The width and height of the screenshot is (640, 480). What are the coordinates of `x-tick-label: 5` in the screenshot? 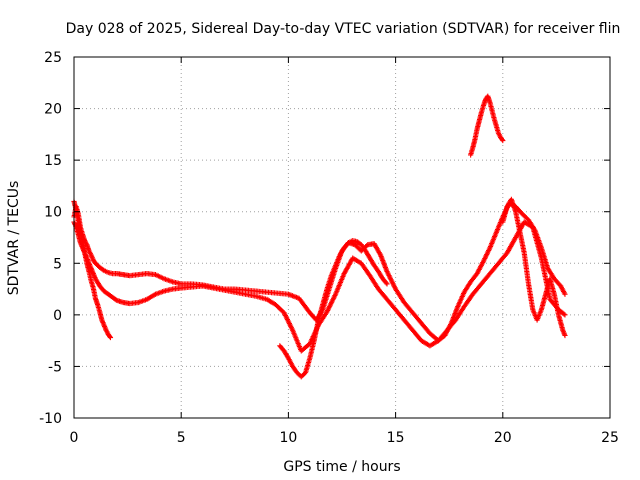 It's located at (181, 438).